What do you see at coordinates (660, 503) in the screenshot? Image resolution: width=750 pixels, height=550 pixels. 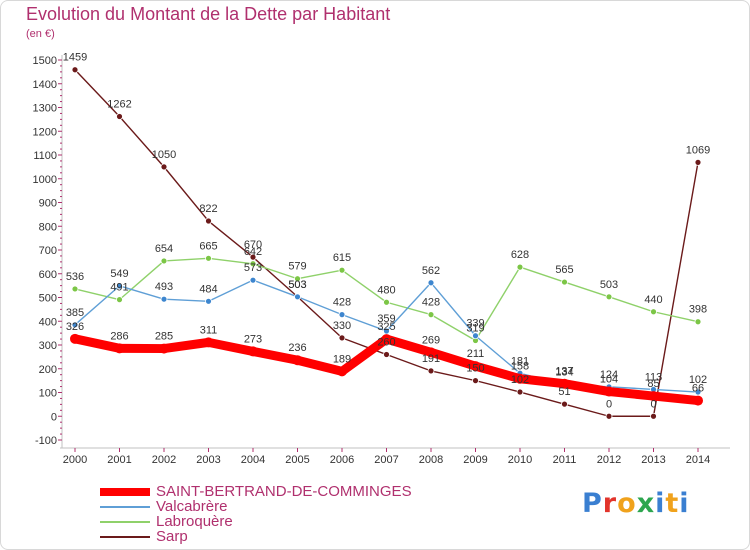 I see `logo-letter: i` at bounding box center [660, 503].